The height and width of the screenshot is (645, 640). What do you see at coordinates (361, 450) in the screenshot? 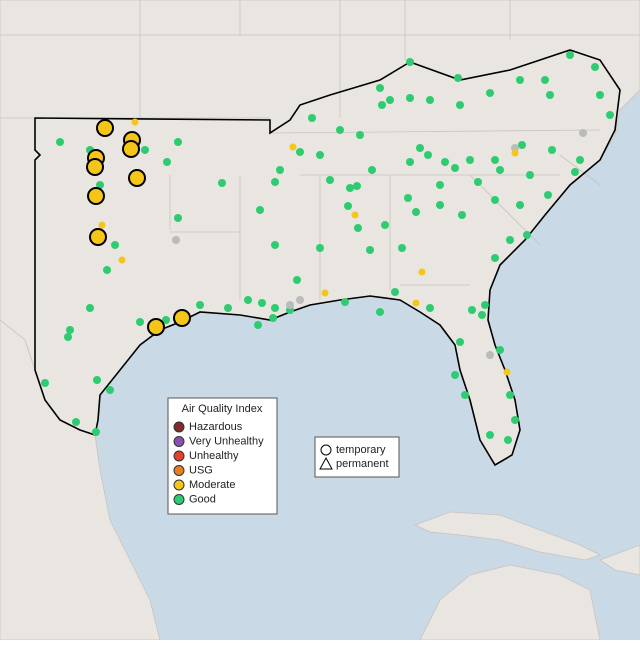
I see `shape-legend-label: temporary` at bounding box center [361, 450].